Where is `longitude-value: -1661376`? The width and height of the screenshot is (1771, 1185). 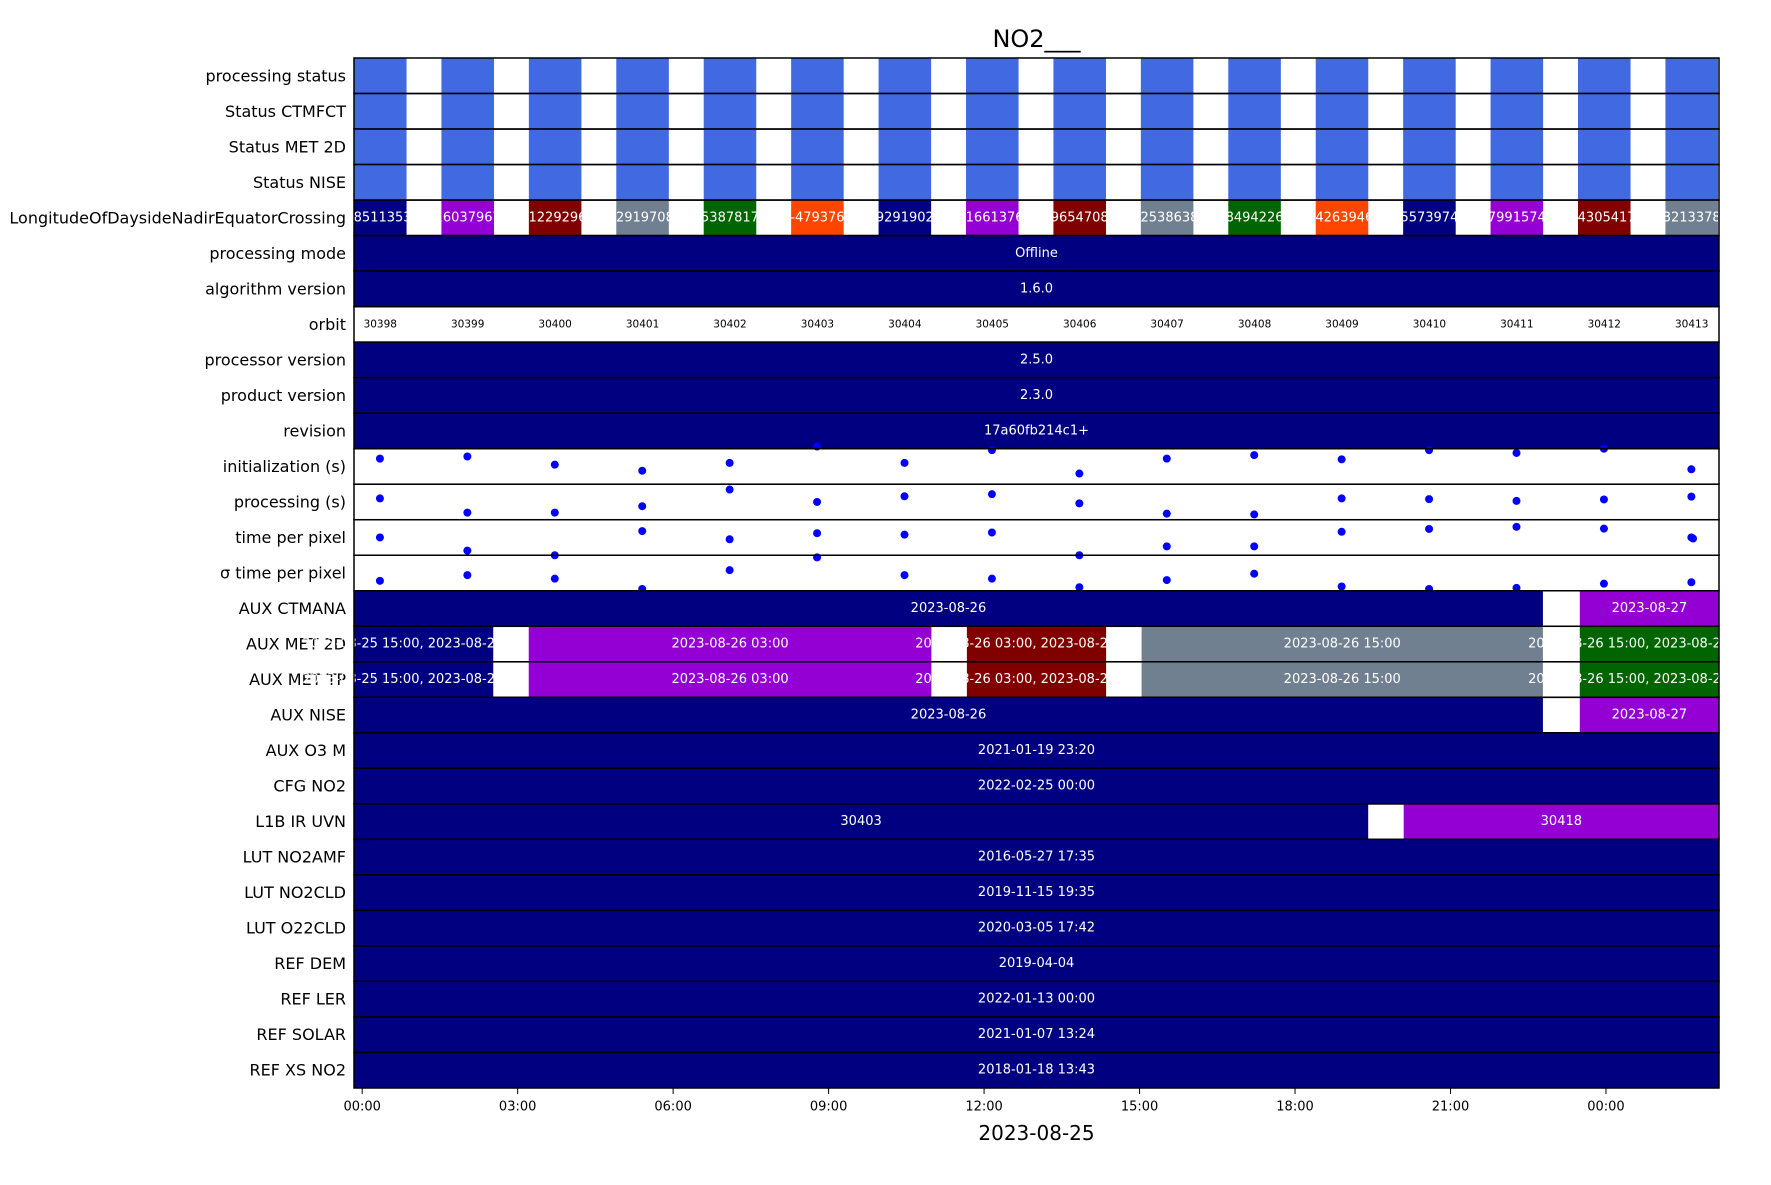 longitude-value: -1661376 is located at coordinates (992, 217).